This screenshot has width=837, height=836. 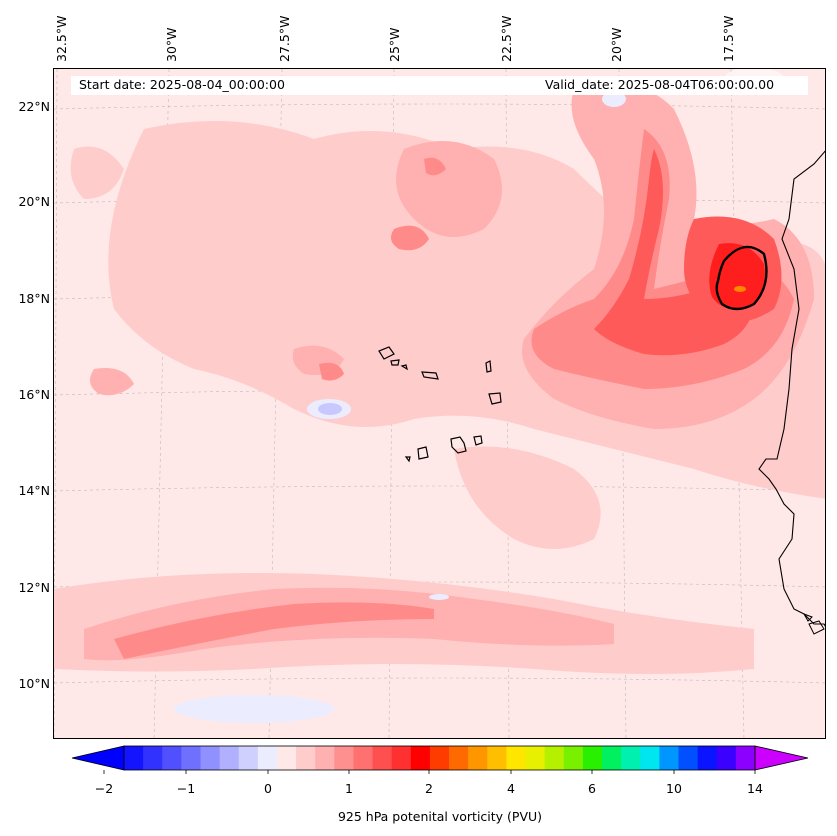 I want to click on pv-level-peak, so click(x=740, y=289).